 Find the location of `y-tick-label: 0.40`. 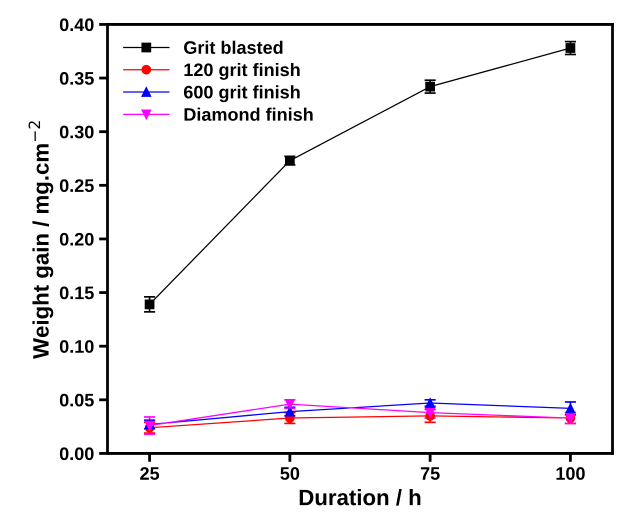

y-tick-label: 0.40 is located at coordinates (77, 25).